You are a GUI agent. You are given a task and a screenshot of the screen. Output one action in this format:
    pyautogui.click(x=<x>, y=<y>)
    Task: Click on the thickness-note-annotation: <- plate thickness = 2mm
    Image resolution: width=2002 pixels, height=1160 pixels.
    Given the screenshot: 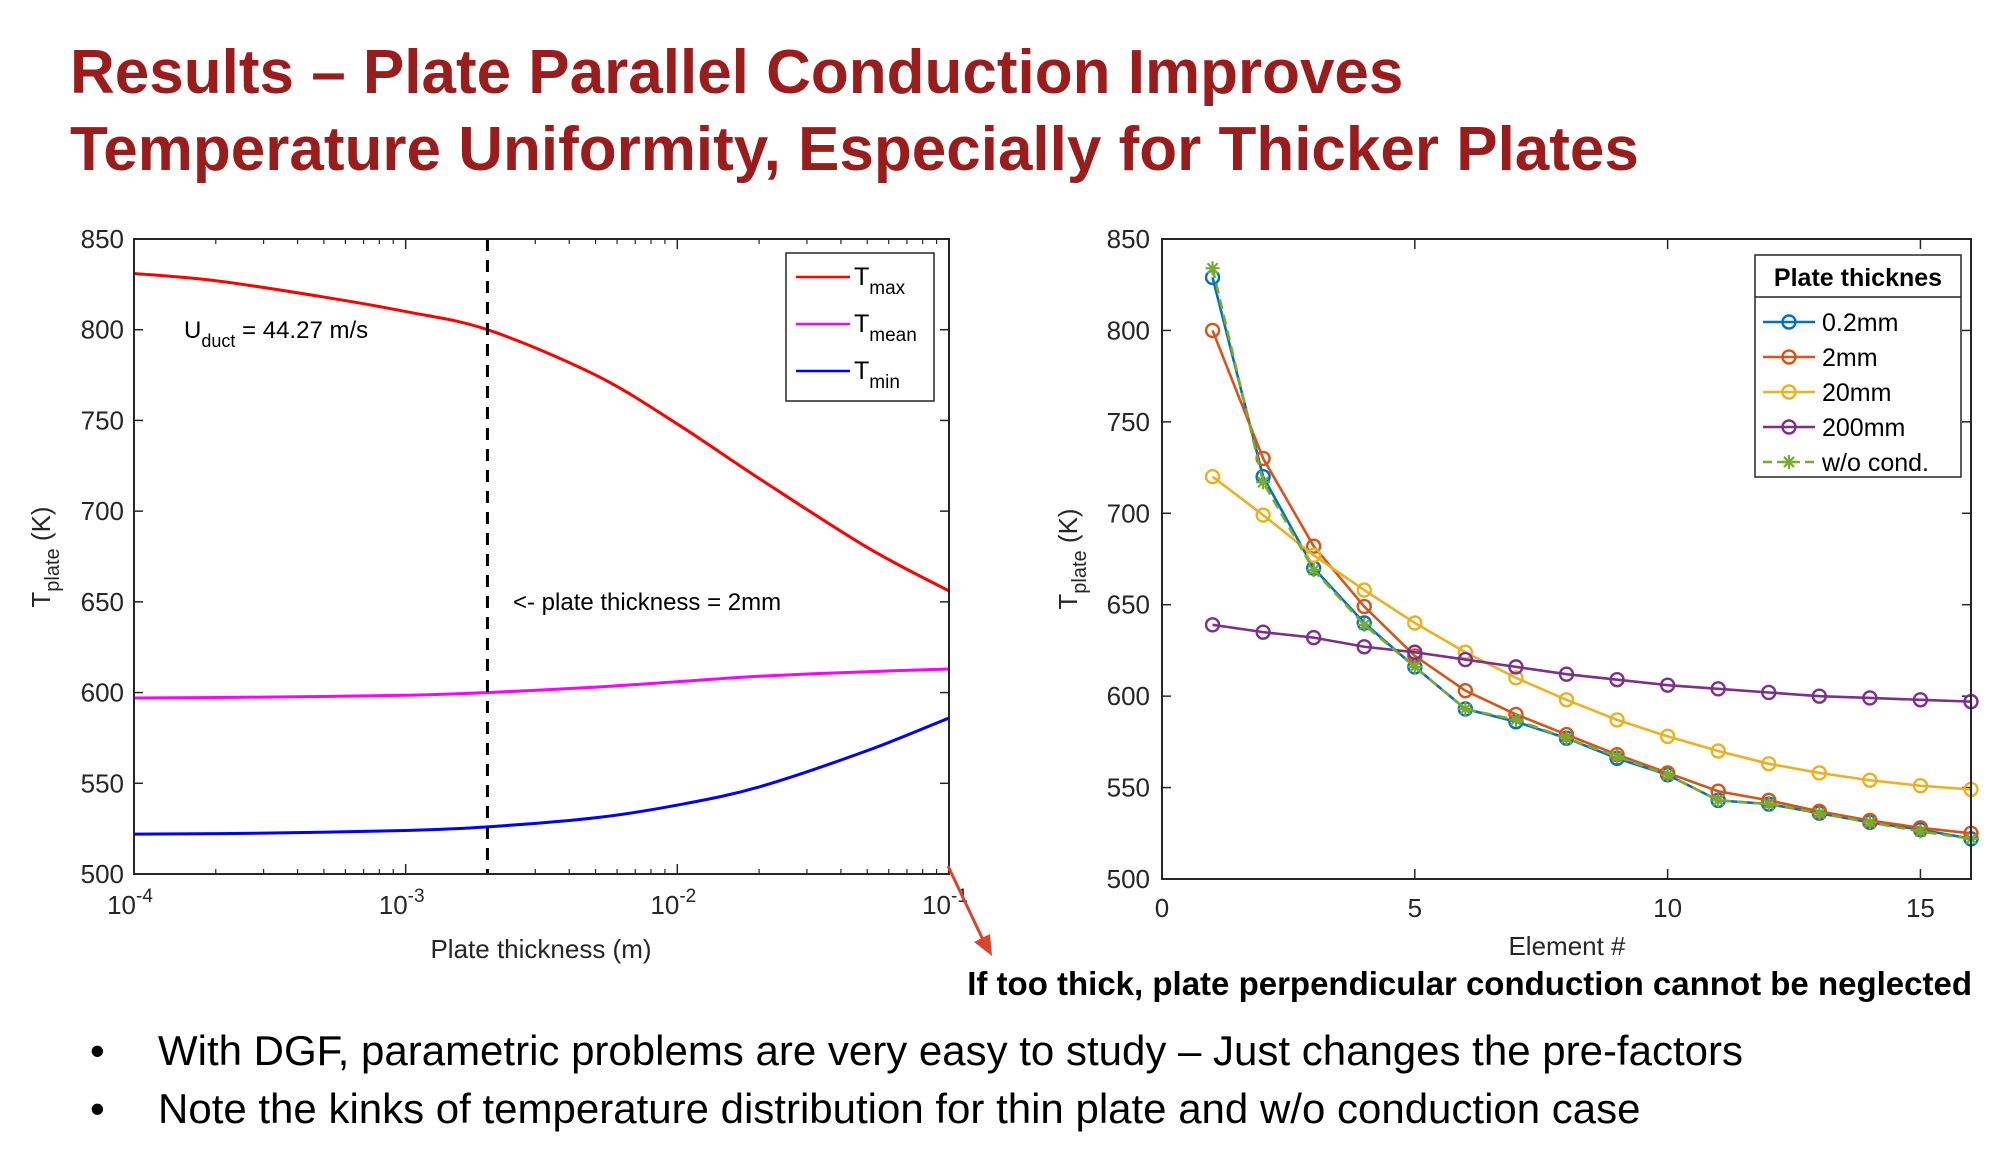 What is the action you would take?
    pyautogui.click(x=647, y=602)
    